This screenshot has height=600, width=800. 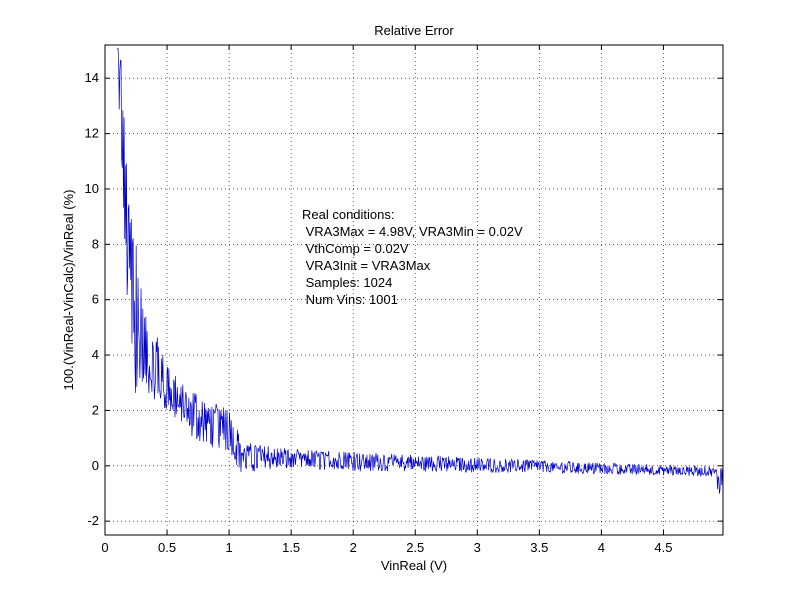 What do you see at coordinates (68, 290) in the screenshot?
I see `y-axis-label: 100.(VinReal-VinCalc)/VinReal (%)` at bounding box center [68, 290].